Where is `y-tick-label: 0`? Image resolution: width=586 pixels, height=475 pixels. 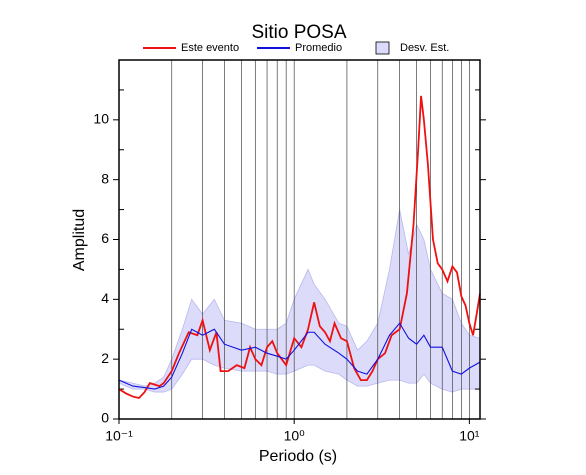
y-tick-label: 0 is located at coordinates (105, 418).